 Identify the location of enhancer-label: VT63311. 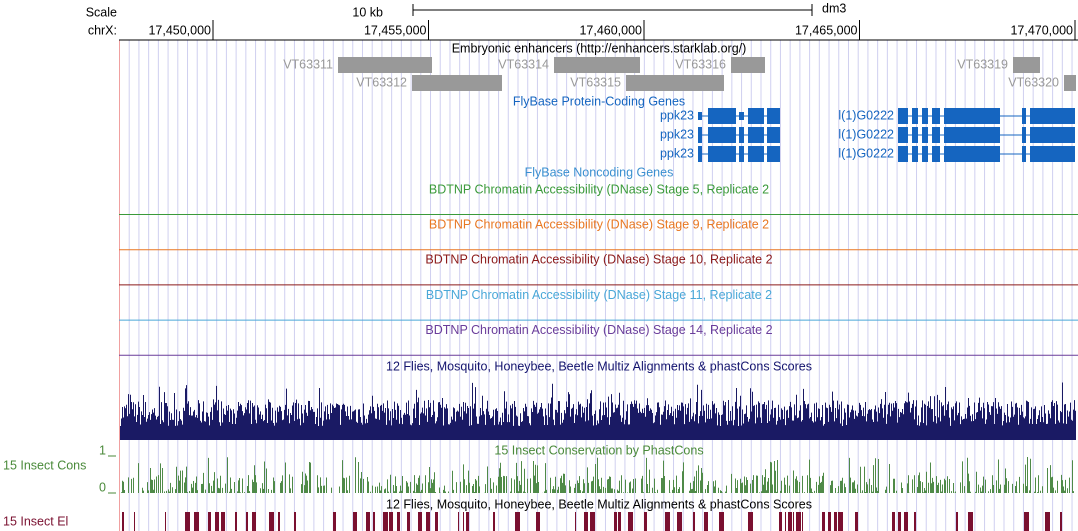
(308, 64).